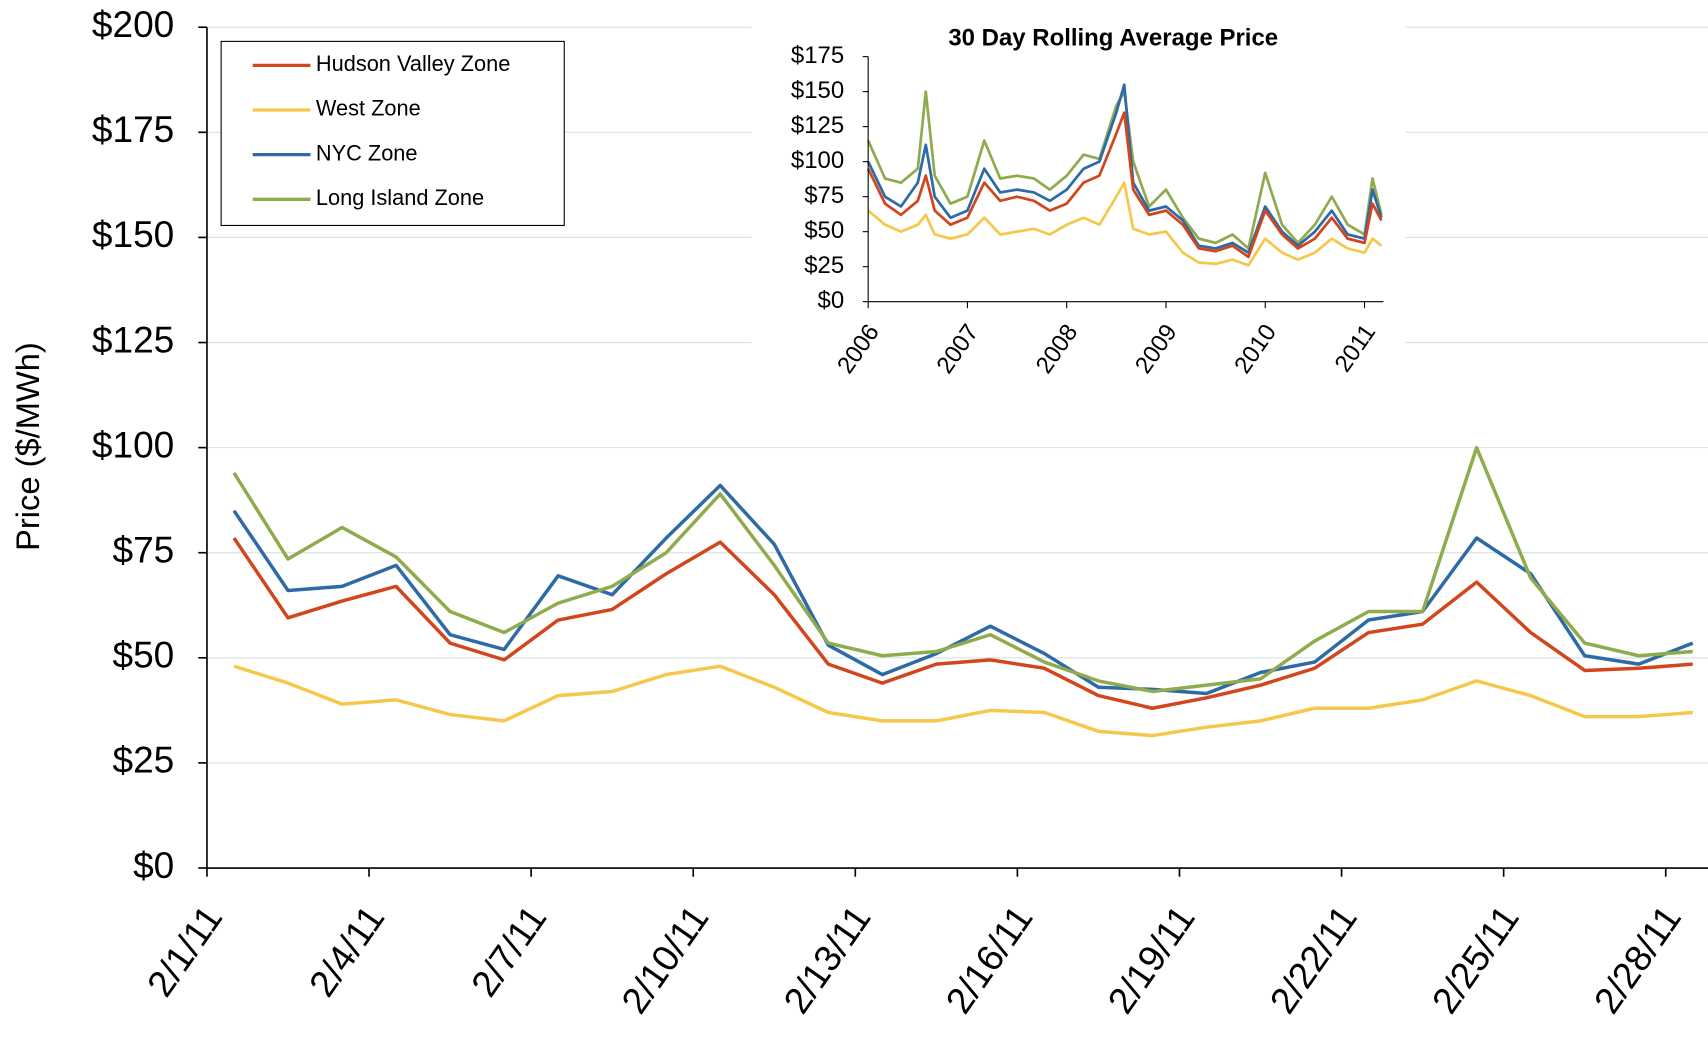 Image resolution: width=1708 pixels, height=1039 pixels. I want to click on inset-title: 30 Day Rolling Average Price, so click(1113, 38).